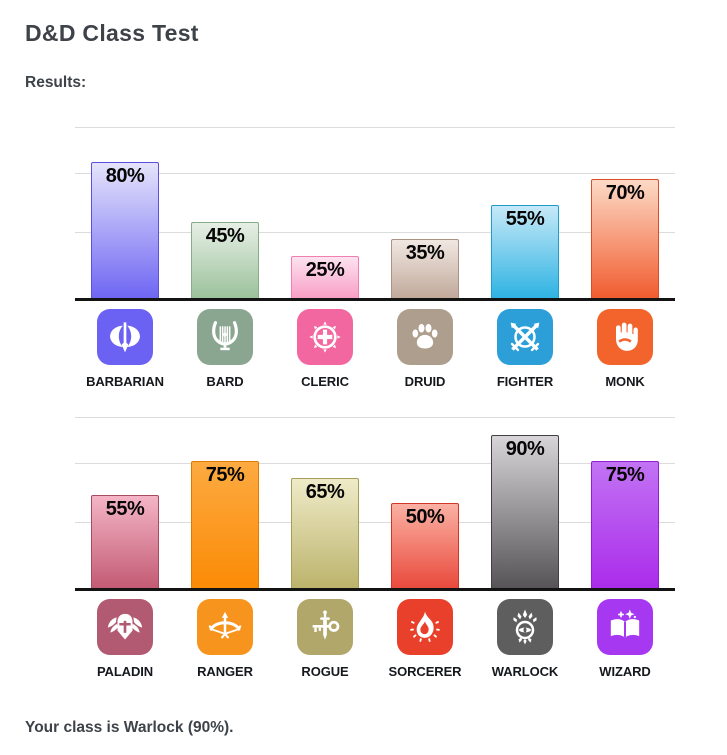 The width and height of the screenshot is (727, 755). I want to click on bar-slot-sorcerer: 50%, so click(425, 503).